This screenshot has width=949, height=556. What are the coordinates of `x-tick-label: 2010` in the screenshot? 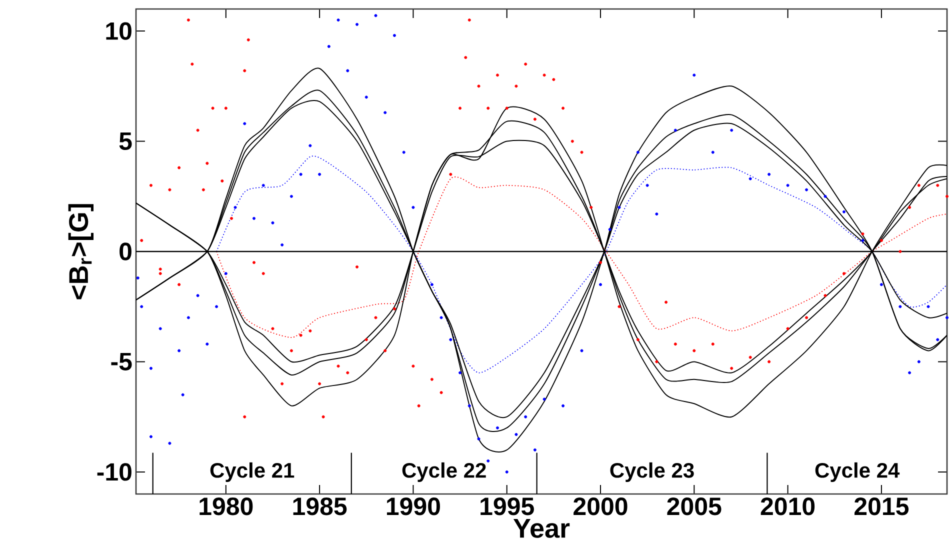 It's located at (787, 507).